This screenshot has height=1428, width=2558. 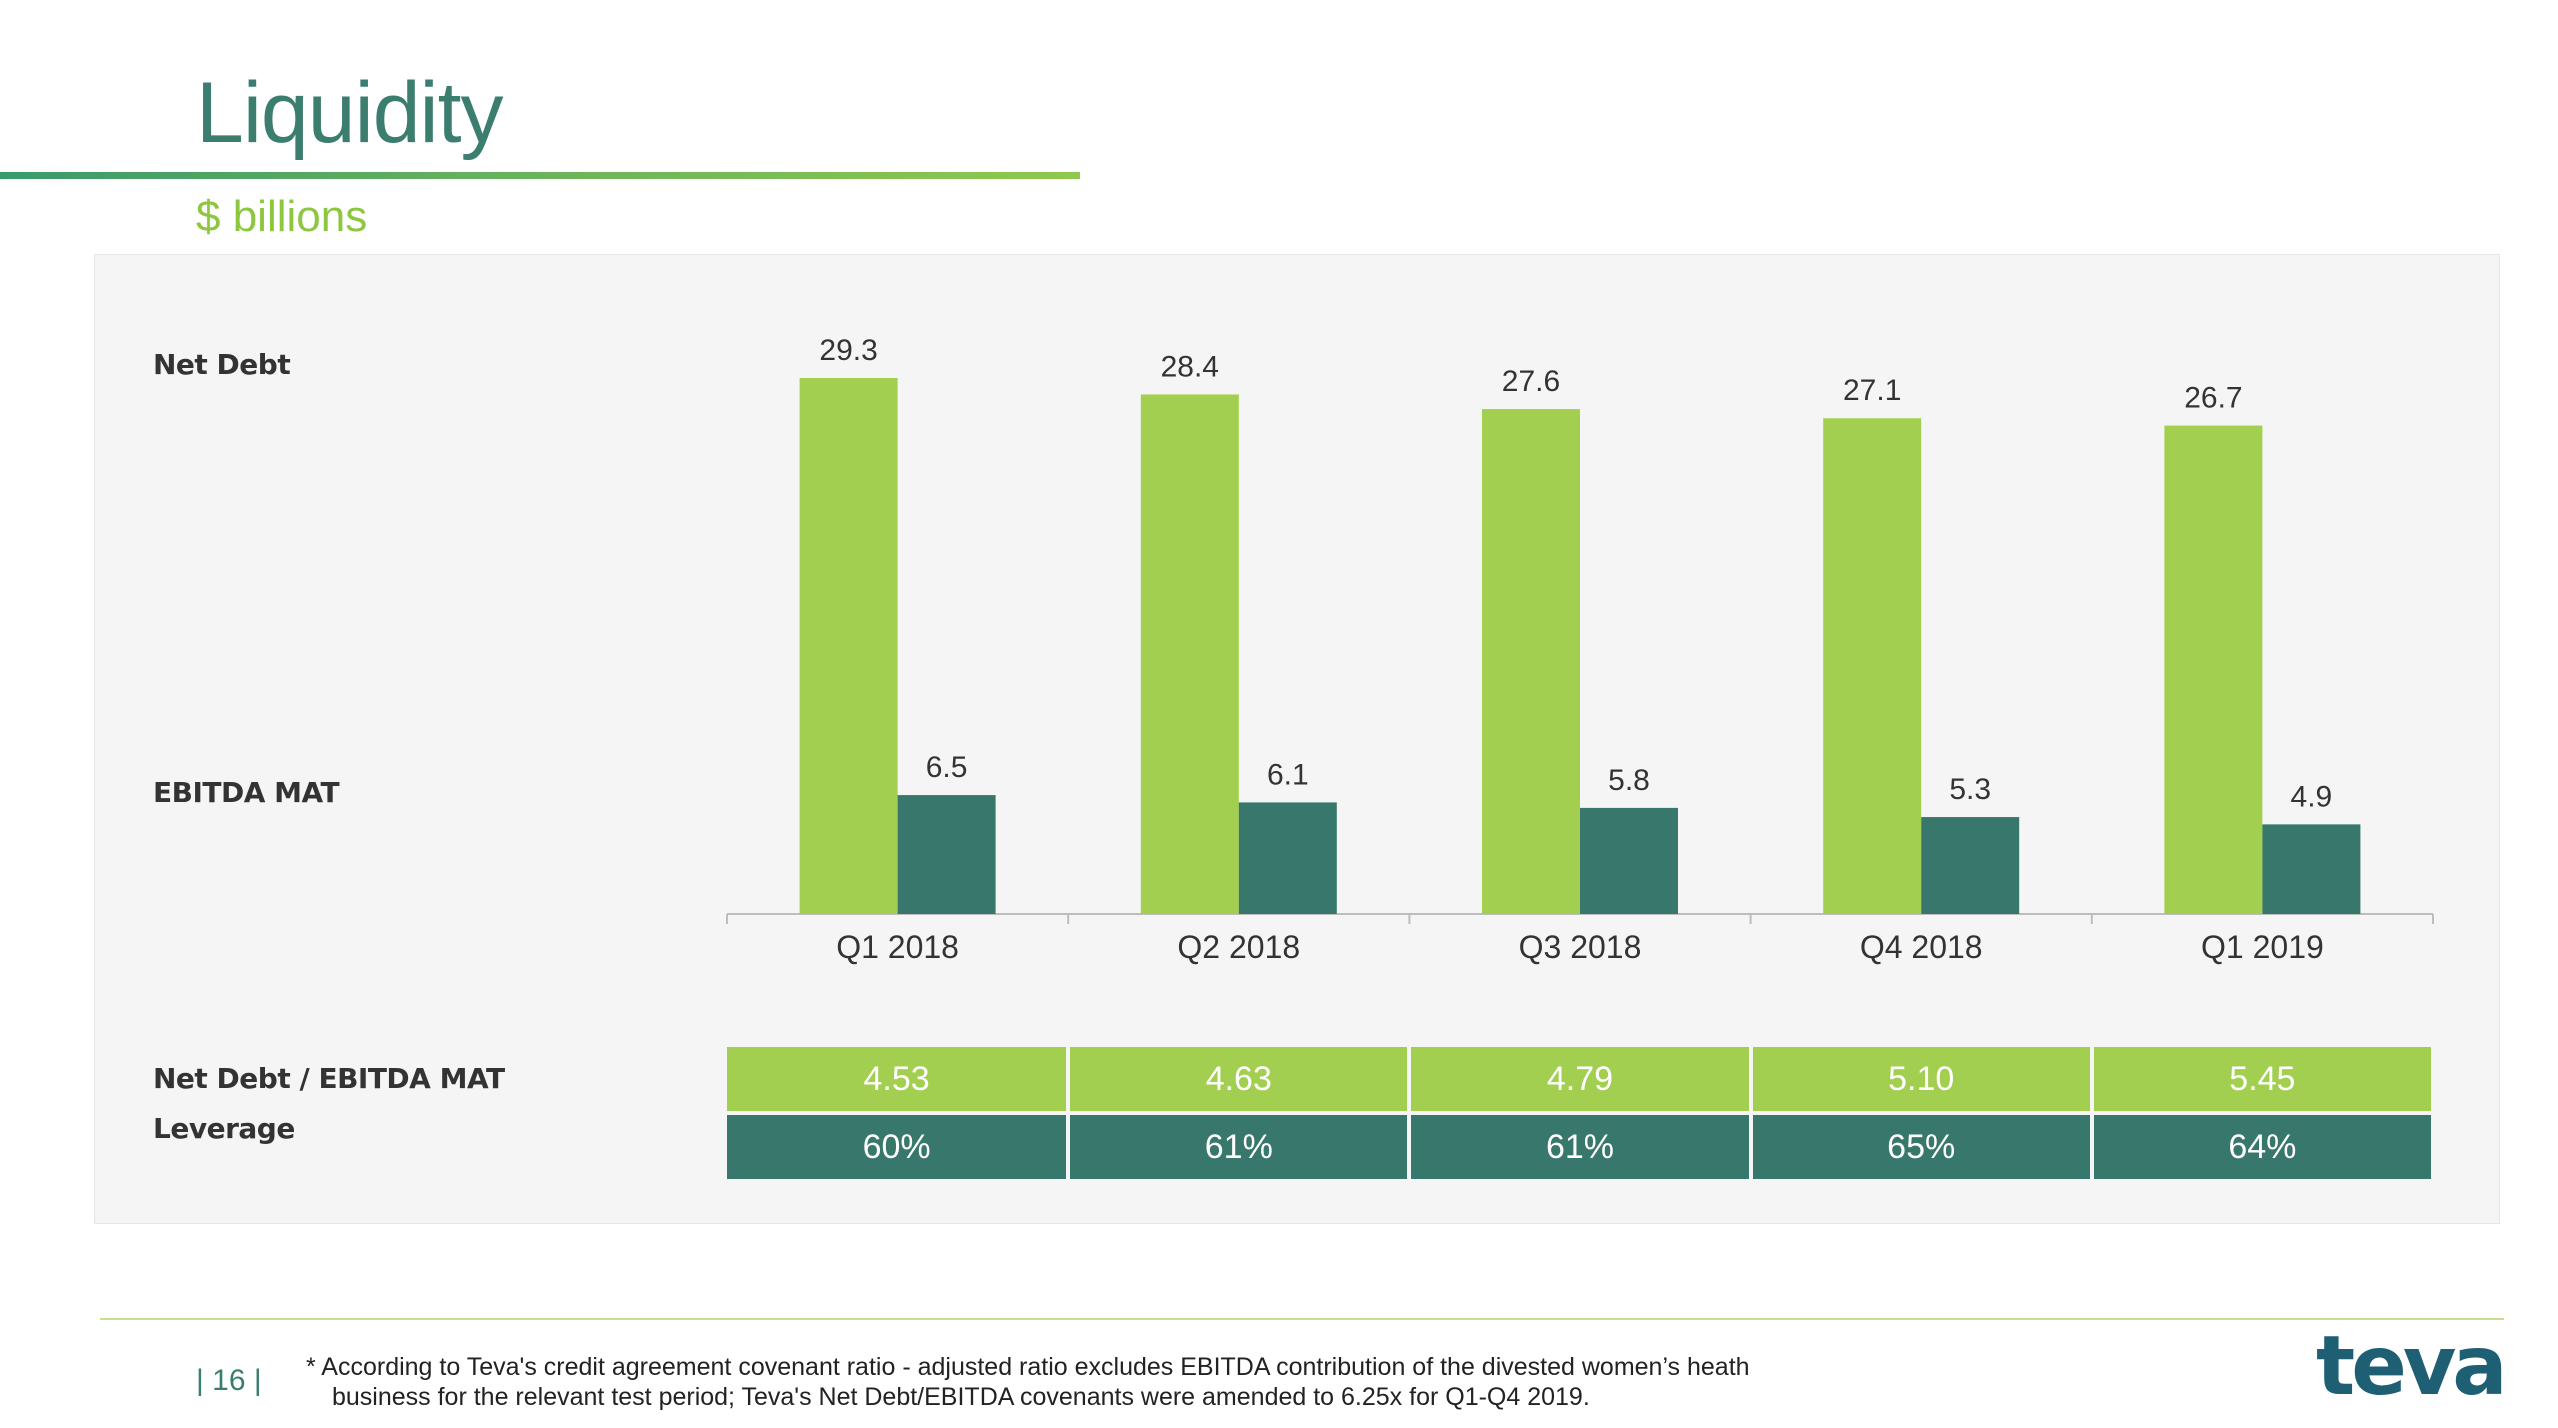 What do you see at coordinates (1921, 947) in the screenshot?
I see `x-tick-label: Q4 2018` at bounding box center [1921, 947].